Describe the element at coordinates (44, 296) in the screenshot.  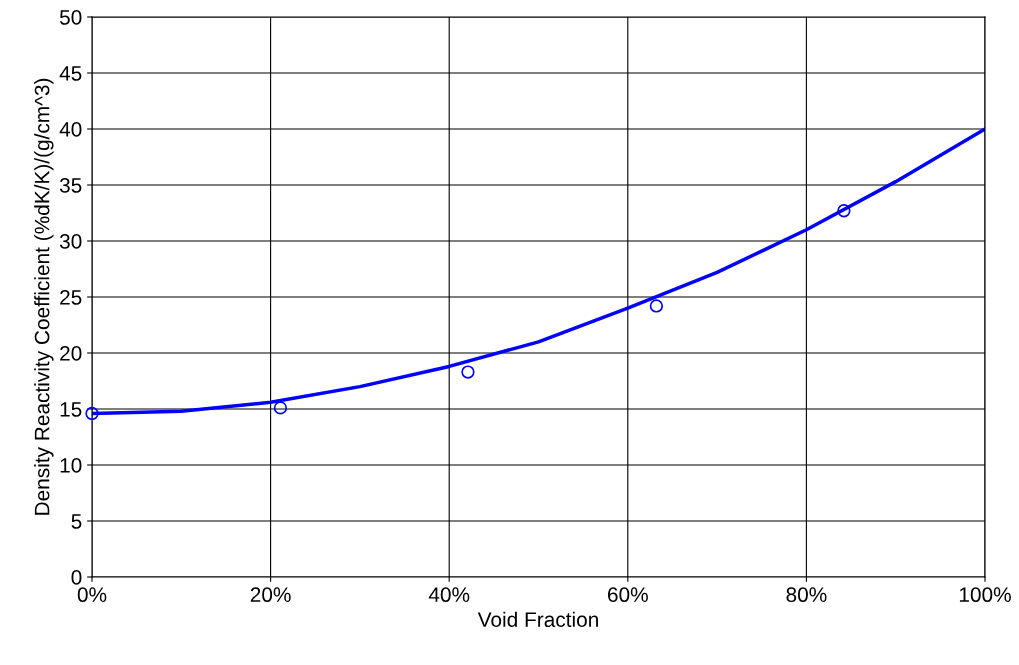
I see `y-axis-title: Density Reactivity Coefficient (%dK/K)/(g/cm^3)` at that location.